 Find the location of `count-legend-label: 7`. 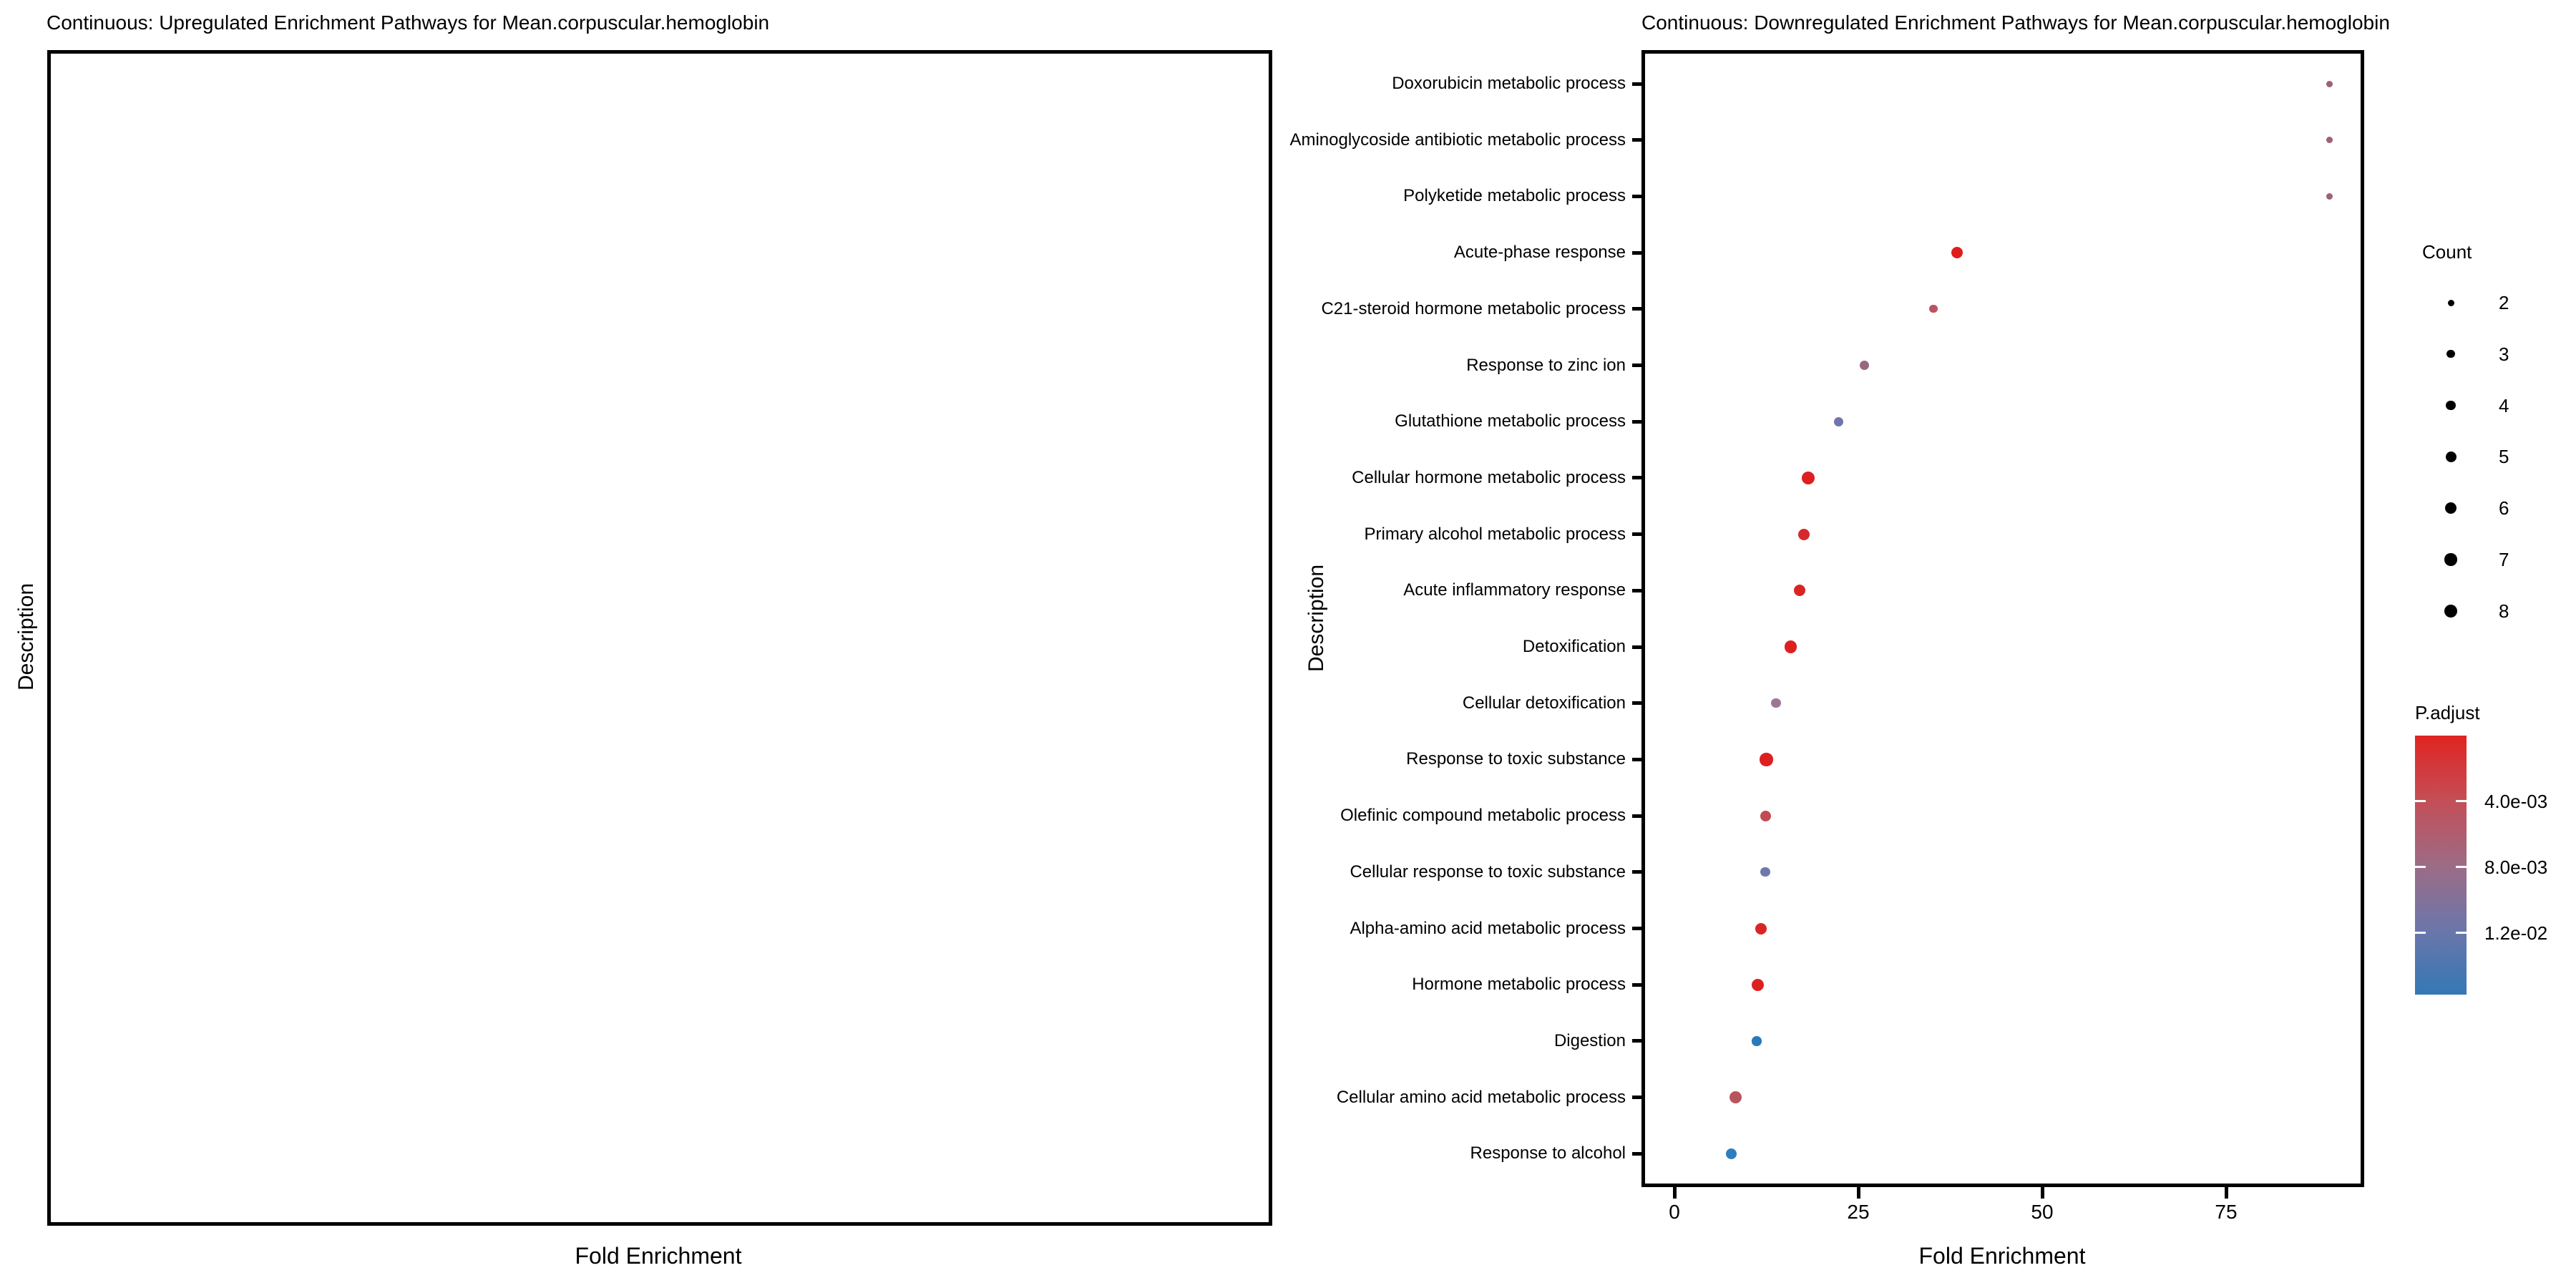

count-legend-label: 7 is located at coordinates (2504, 559).